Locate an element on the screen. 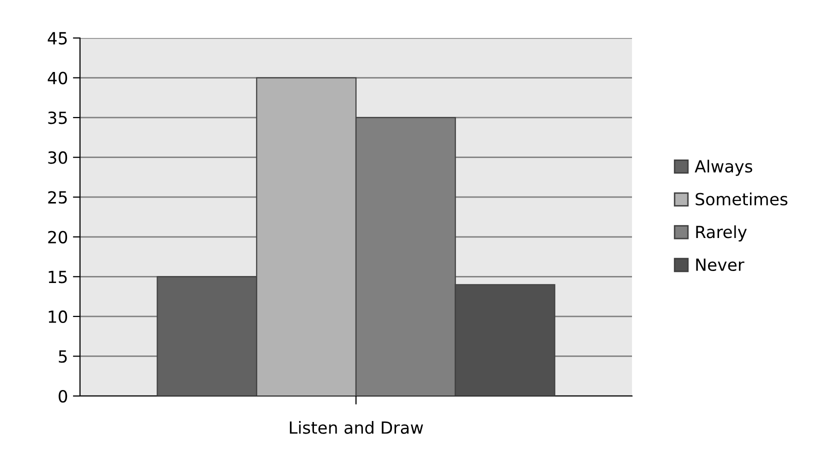  legend-label: Sometimes is located at coordinates (742, 199).